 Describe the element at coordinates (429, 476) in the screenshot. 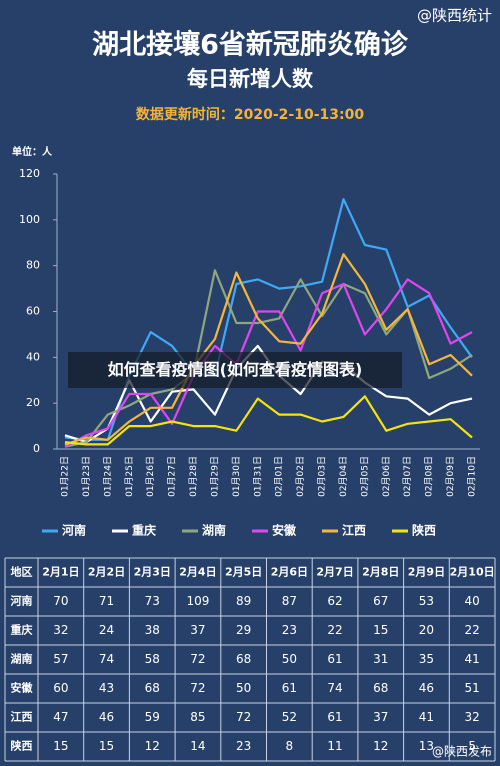

I see `x-tick-label: 02月08日` at that location.